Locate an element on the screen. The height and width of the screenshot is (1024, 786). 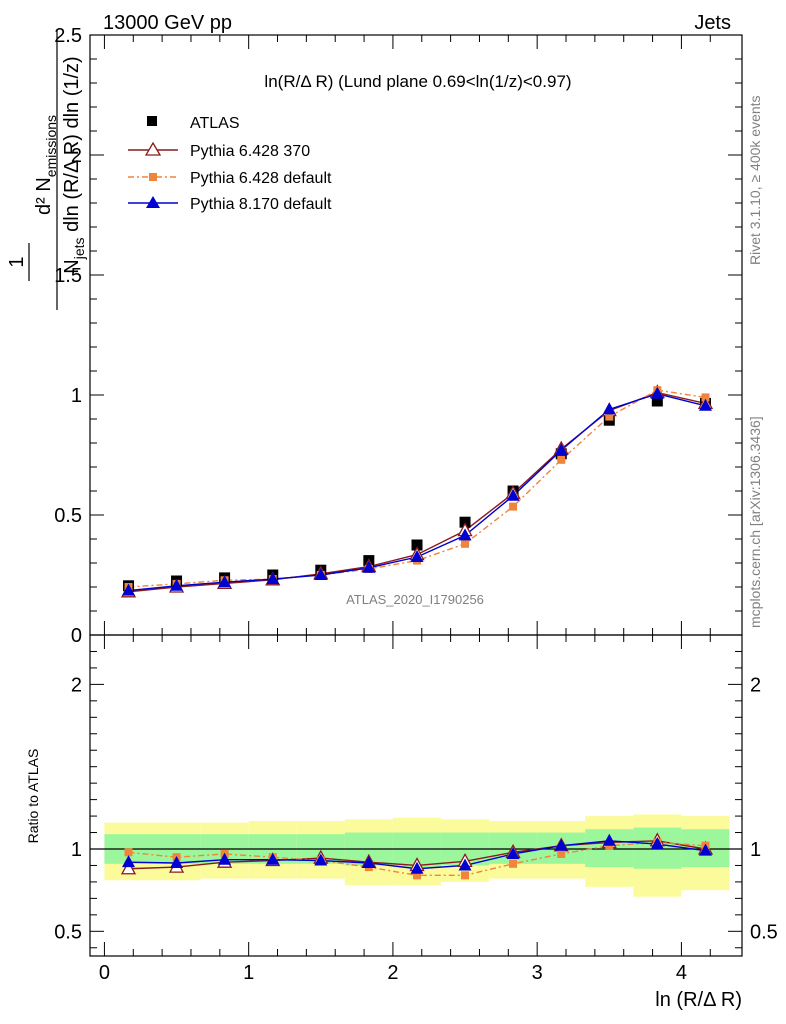
legend-atlas-marker is located at coordinates (152, 121).